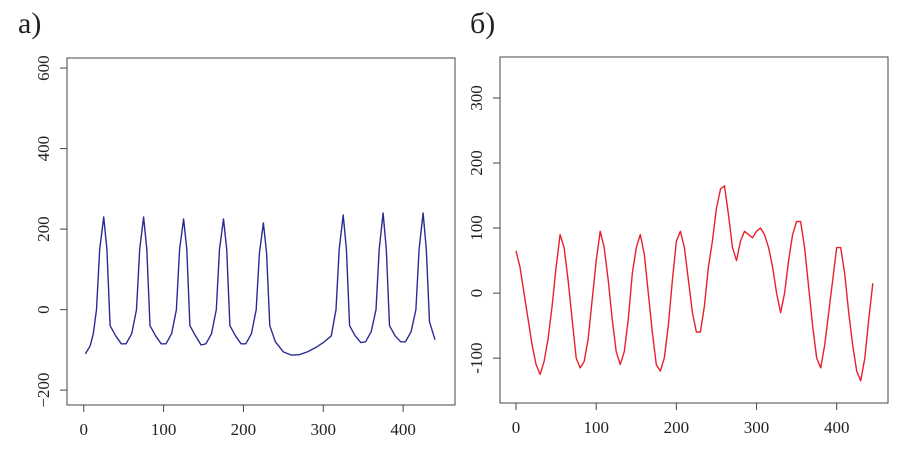 This screenshot has width=904, height=450. I want to click on y-tick-label: 100, so click(476, 228).